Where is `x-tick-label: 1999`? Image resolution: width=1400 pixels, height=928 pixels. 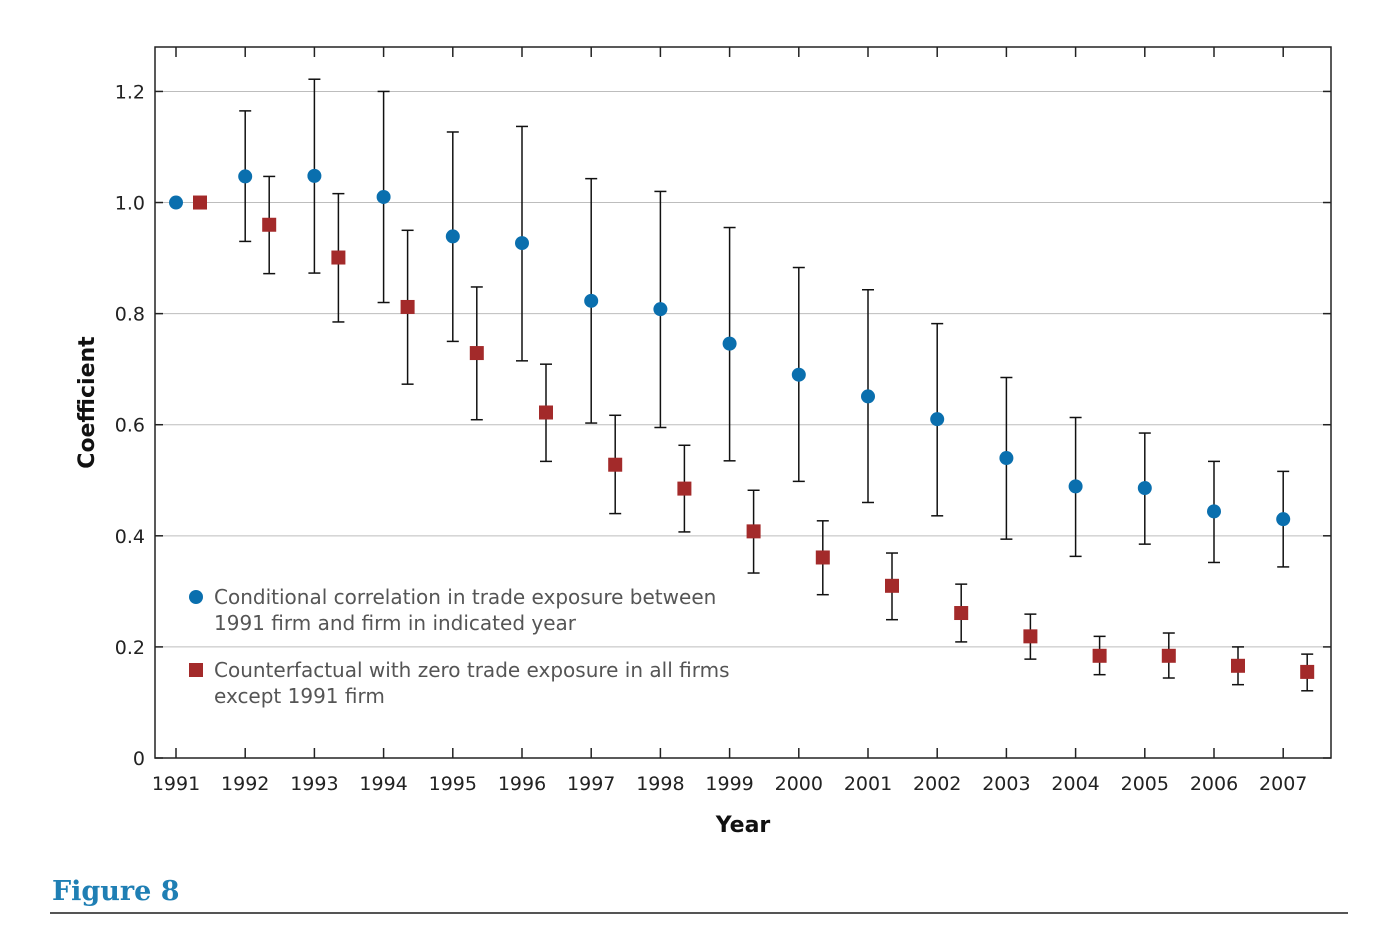
x-tick-label: 1999 is located at coordinates (729, 784).